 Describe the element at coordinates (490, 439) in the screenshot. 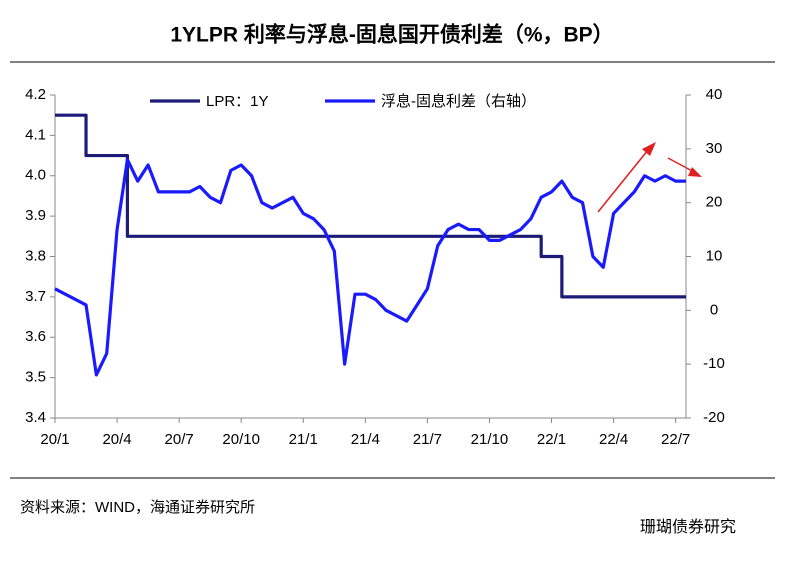

I see `x-tick-label: 21/10` at that location.